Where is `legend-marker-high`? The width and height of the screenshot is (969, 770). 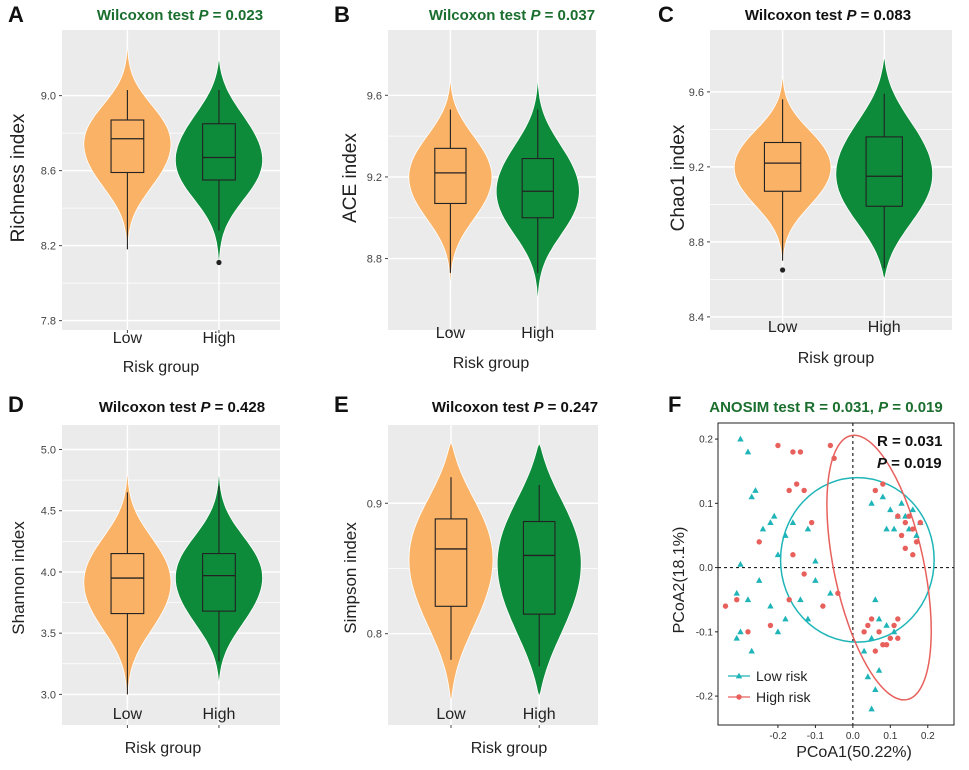
legend-marker-high is located at coordinates (739, 697).